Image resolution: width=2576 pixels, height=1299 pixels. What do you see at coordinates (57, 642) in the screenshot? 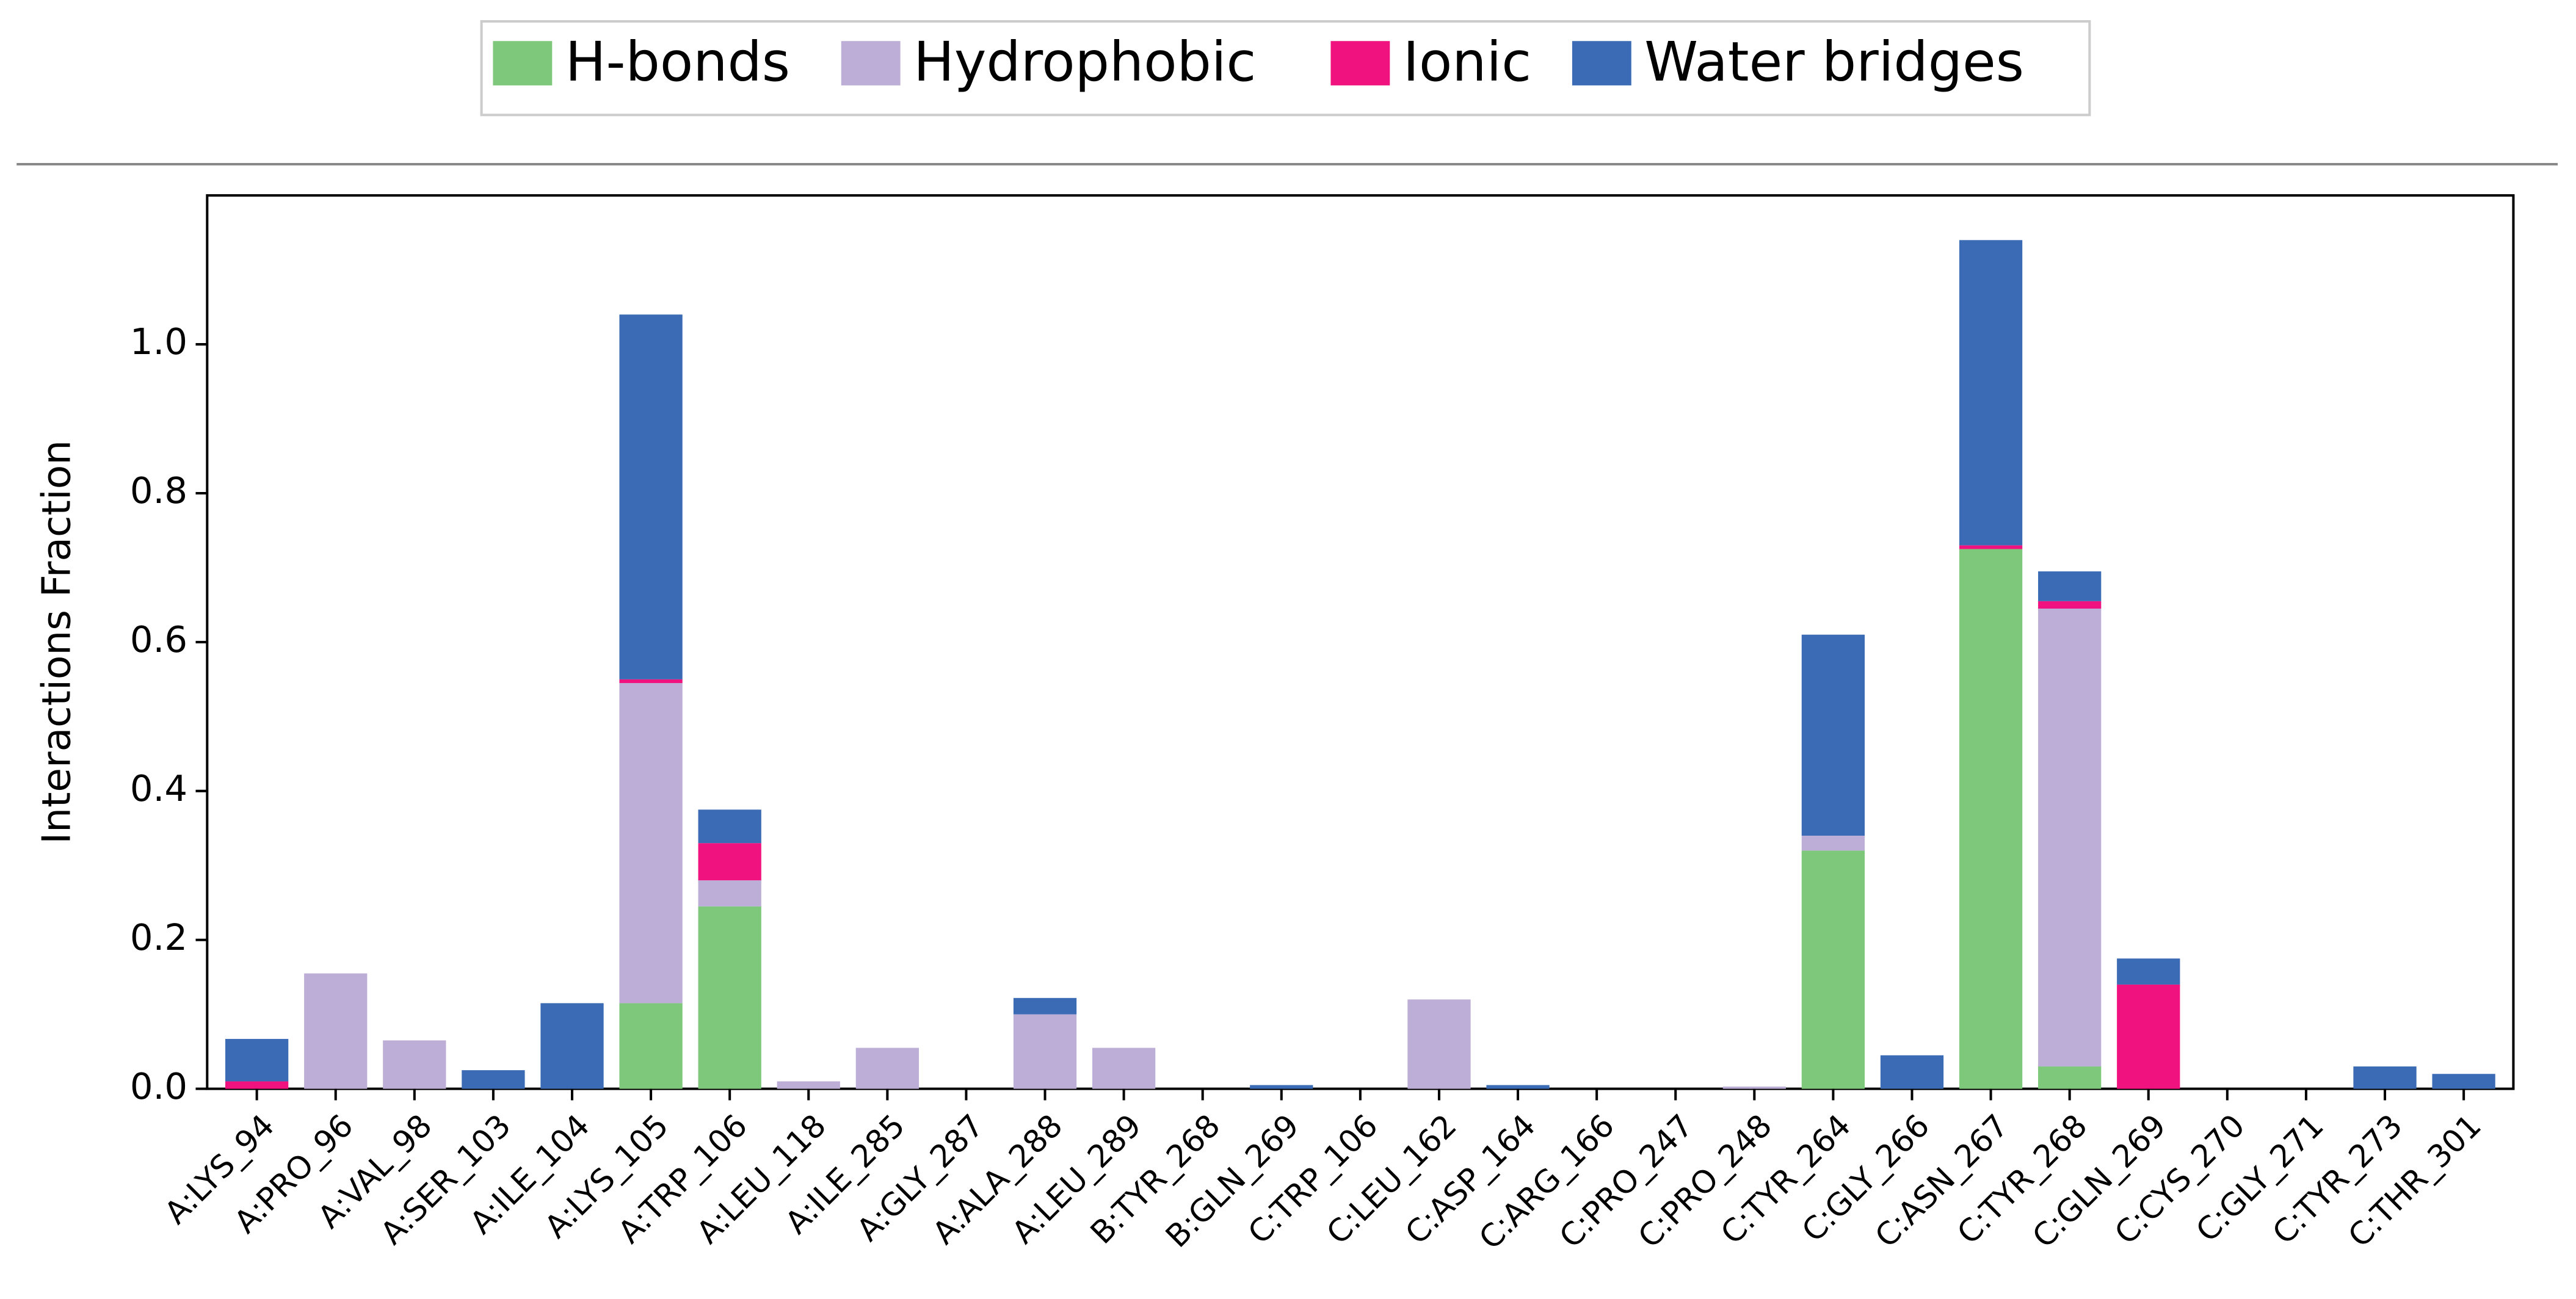
I see `y-axis-label: Interactions Fraction` at bounding box center [57, 642].